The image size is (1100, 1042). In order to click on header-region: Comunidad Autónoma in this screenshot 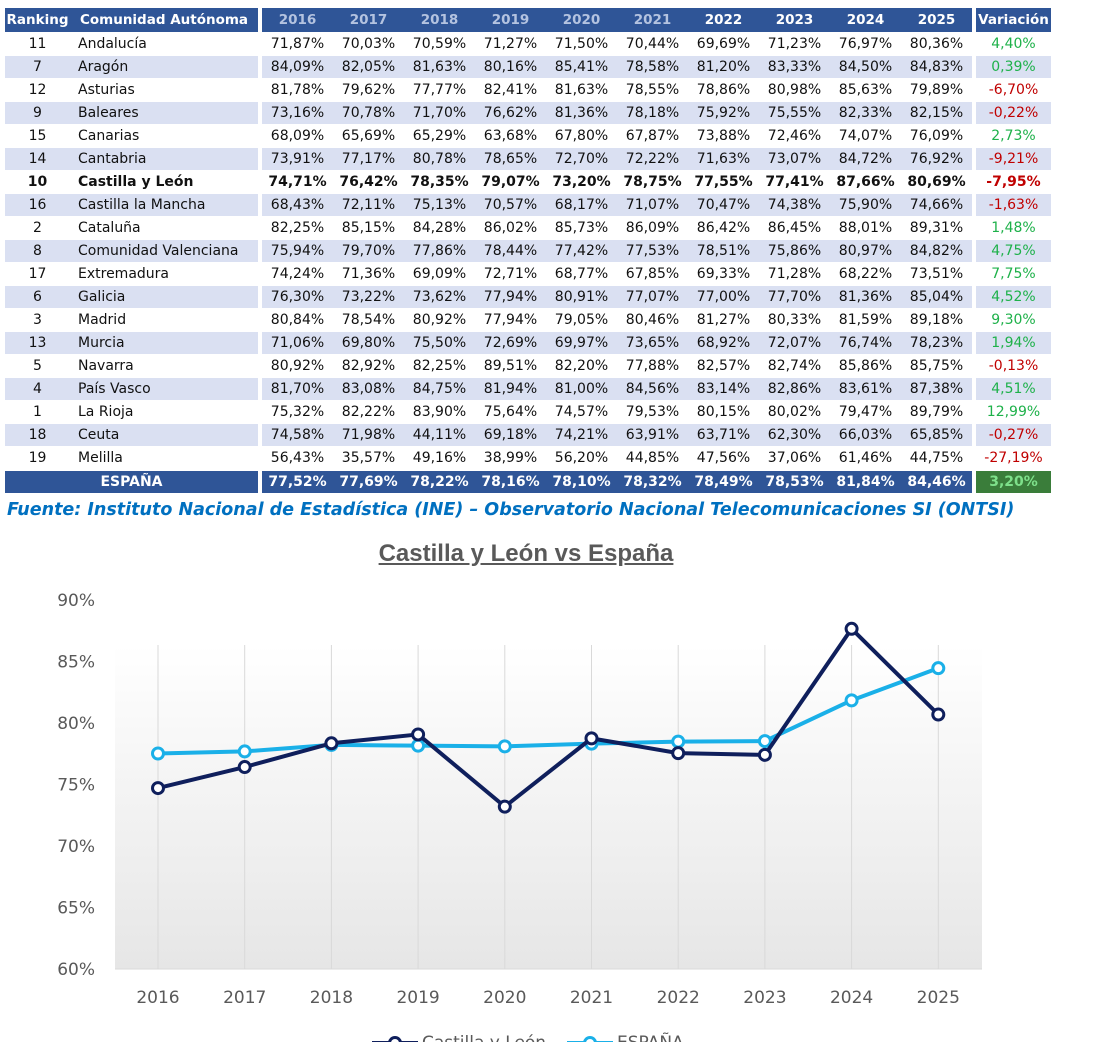, I will do `click(165, 20)`.